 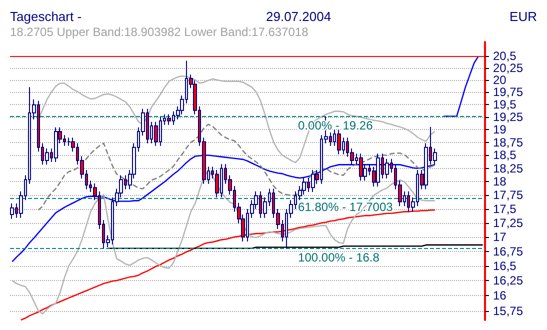 What do you see at coordinates (500, 295) in the screenshot?
I see `y-tick-label: 16` at bounding box center [500, 295].